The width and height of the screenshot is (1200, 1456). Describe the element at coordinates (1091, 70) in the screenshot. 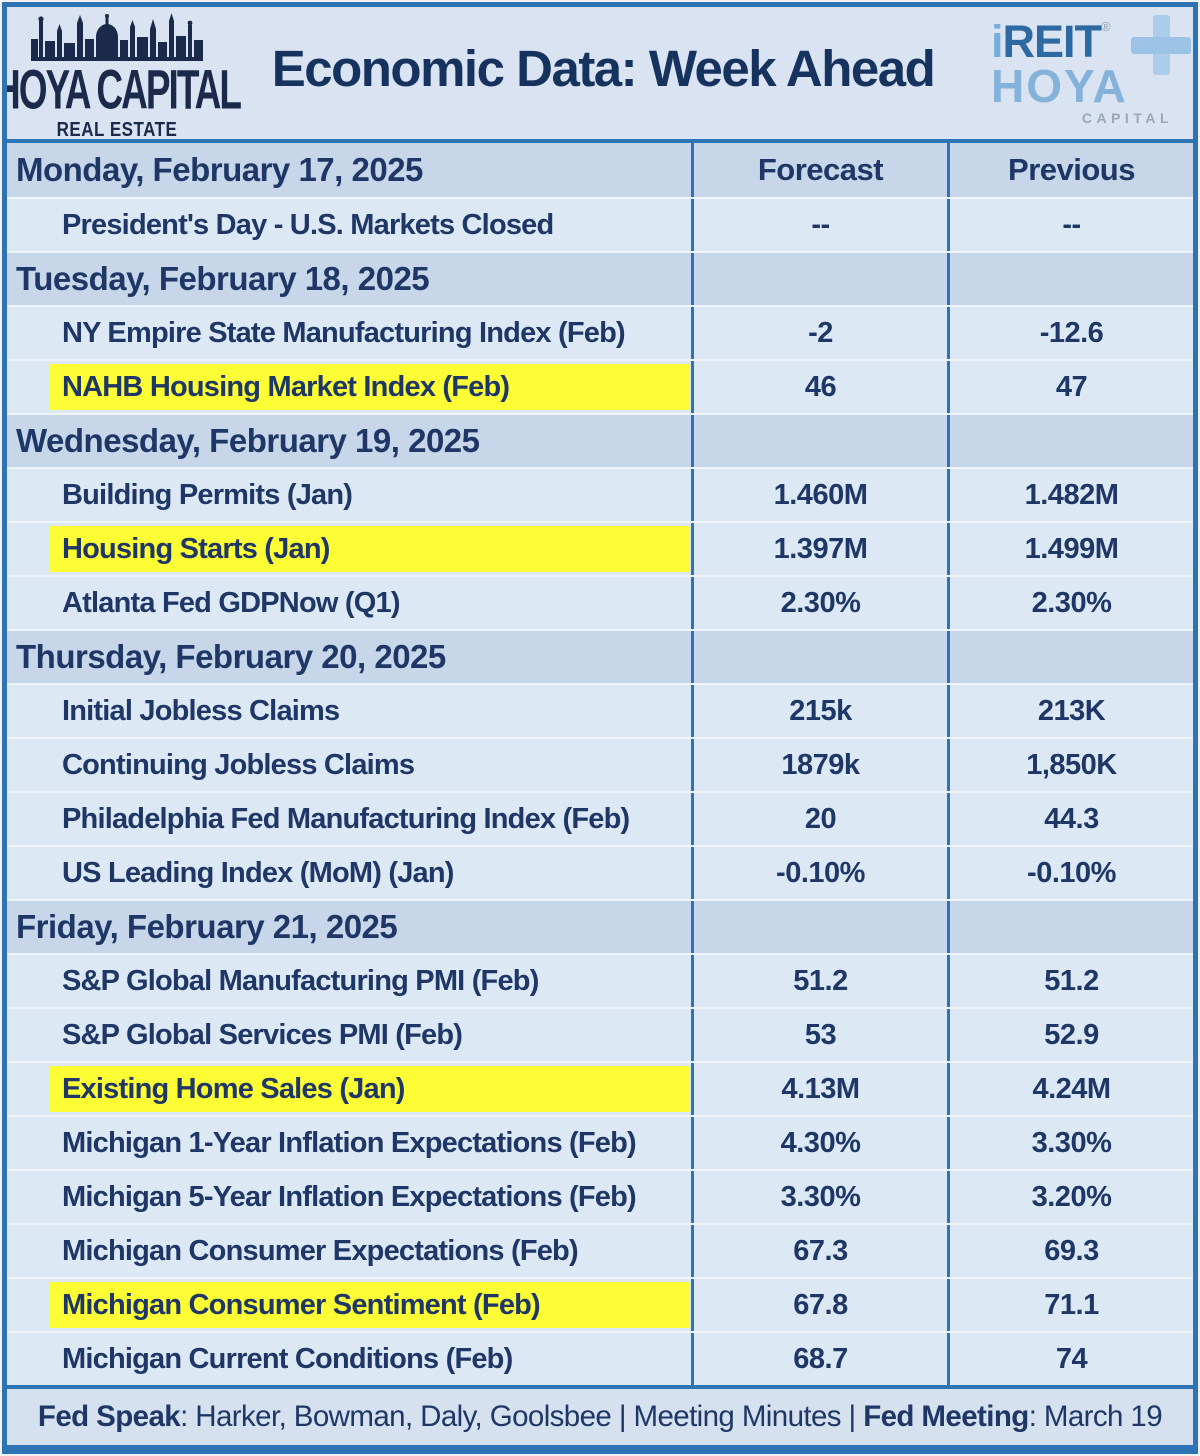

I see `ireit-hoya-logo: iREIT® HOYA CAPITAL` at that location.